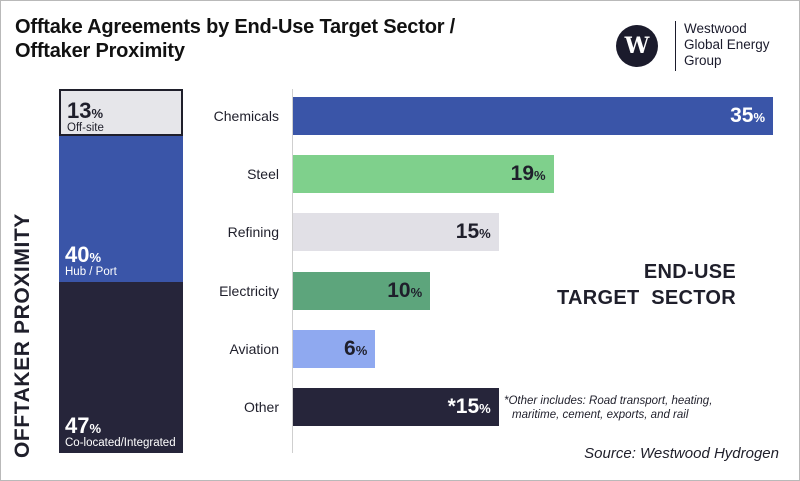  I want to click on bar-refining: 15%, so click(396, 232).